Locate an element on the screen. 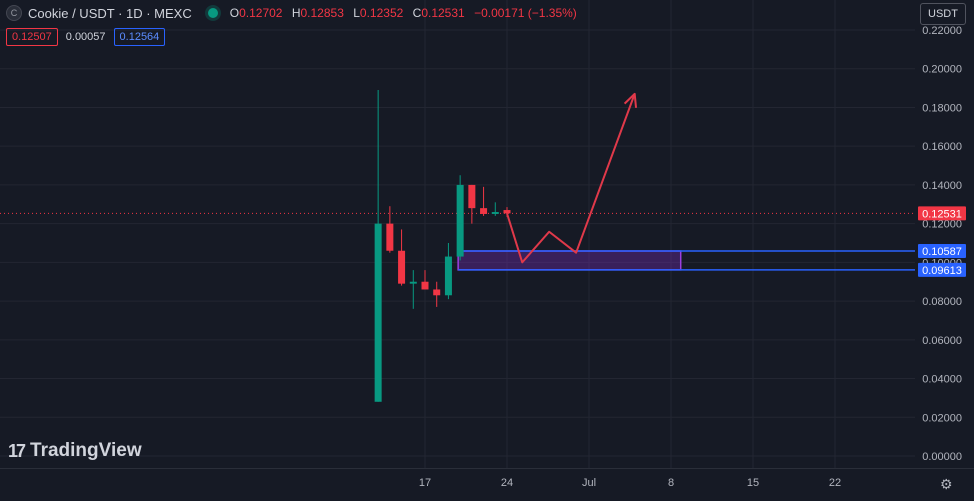 The height and width of the screenshot is (501, 974). tradingview-logo: 17 TradingView is located at coordinates (75, 451).